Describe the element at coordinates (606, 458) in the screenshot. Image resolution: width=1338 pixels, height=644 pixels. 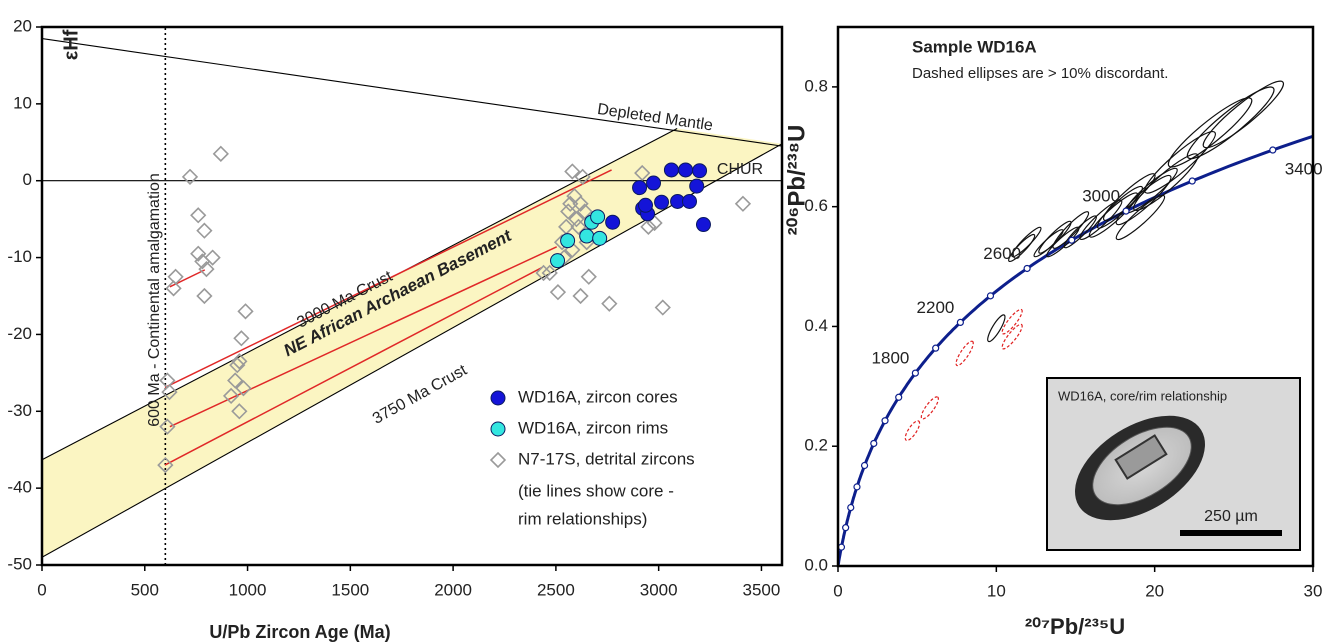
I see `legend-label: N7-17S, detrital zircons` at that location.